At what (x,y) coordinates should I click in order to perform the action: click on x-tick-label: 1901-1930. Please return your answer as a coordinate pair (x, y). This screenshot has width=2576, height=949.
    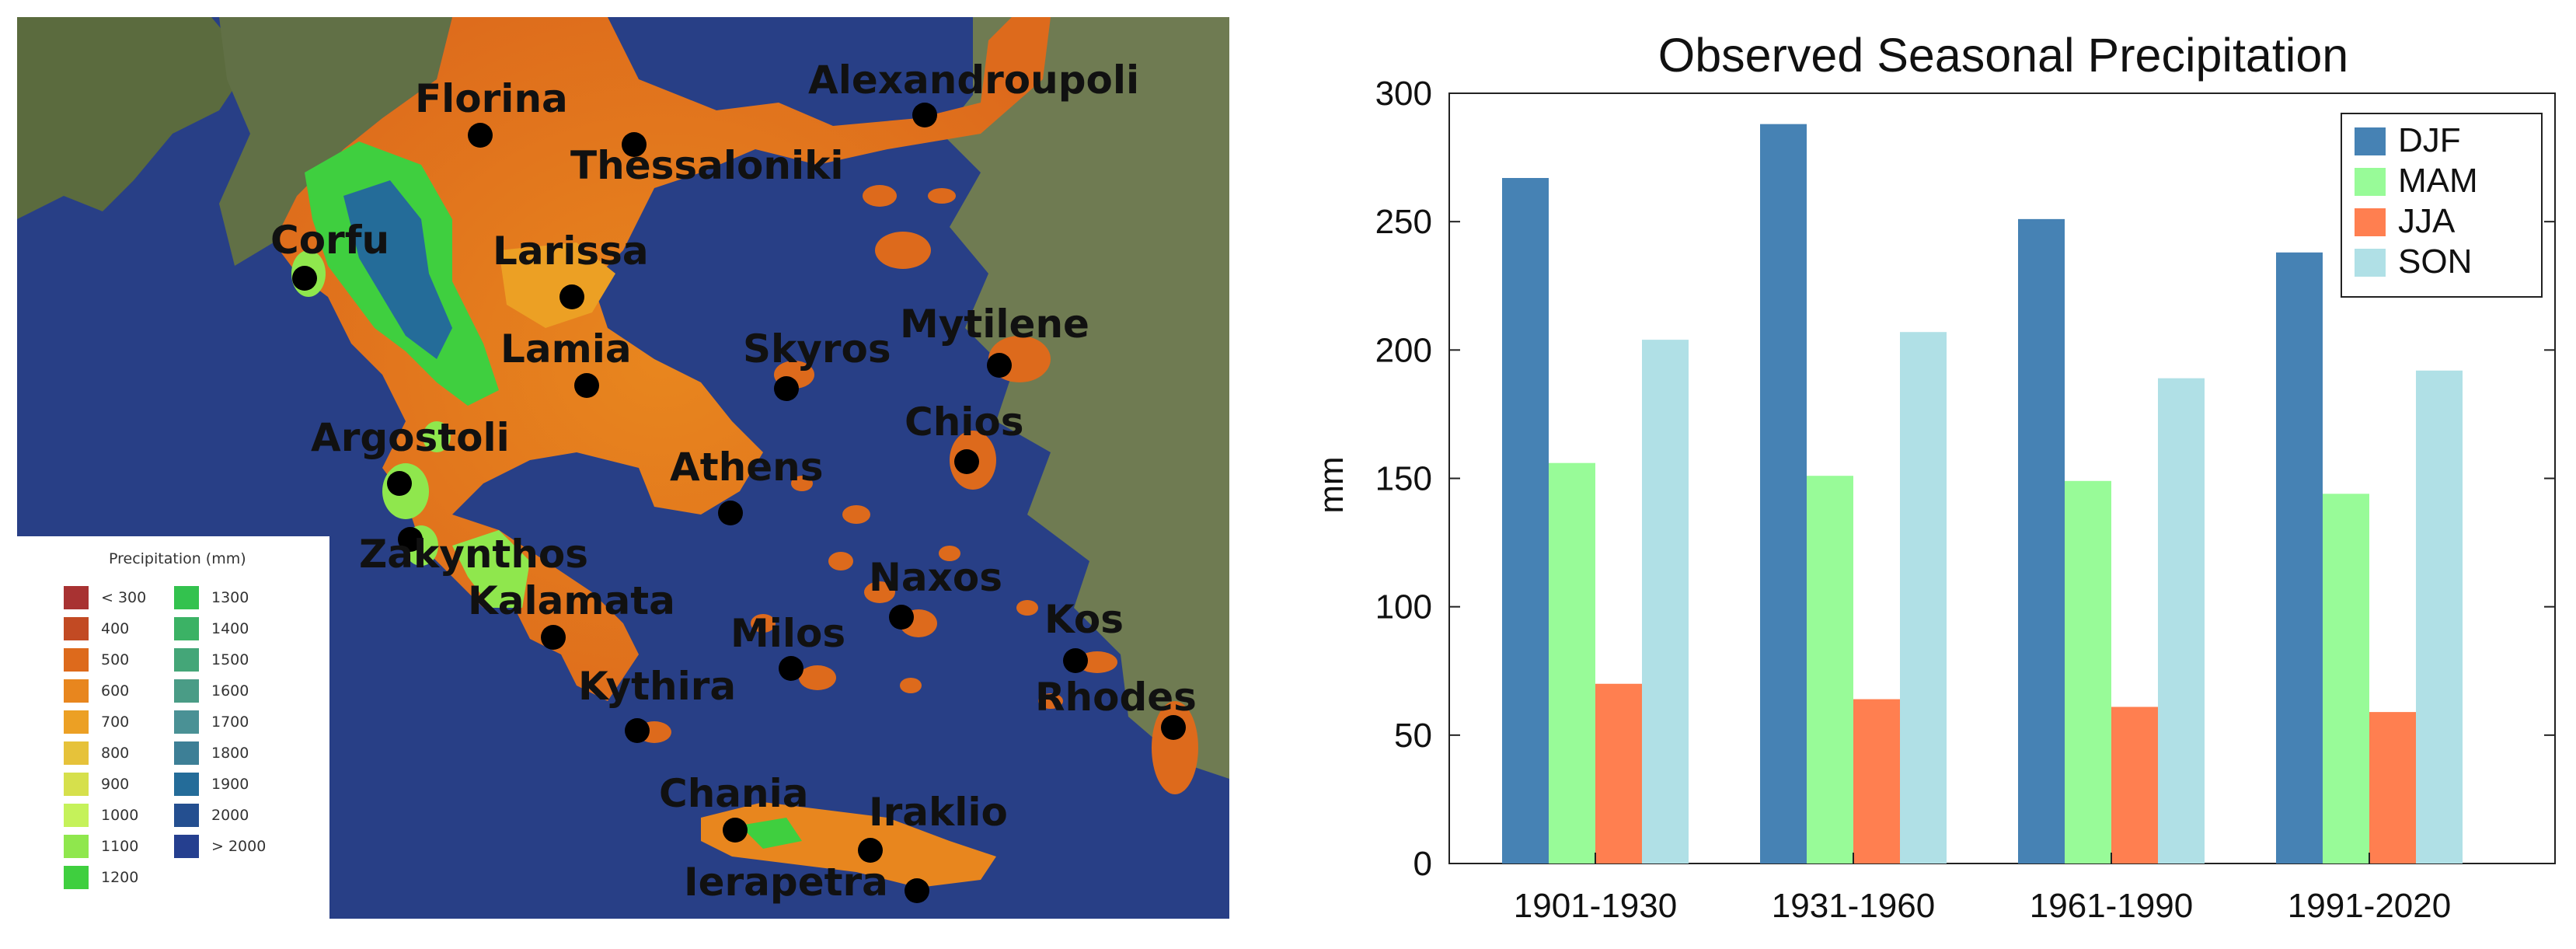
    Looking at the image, I should click on (1595, 906).